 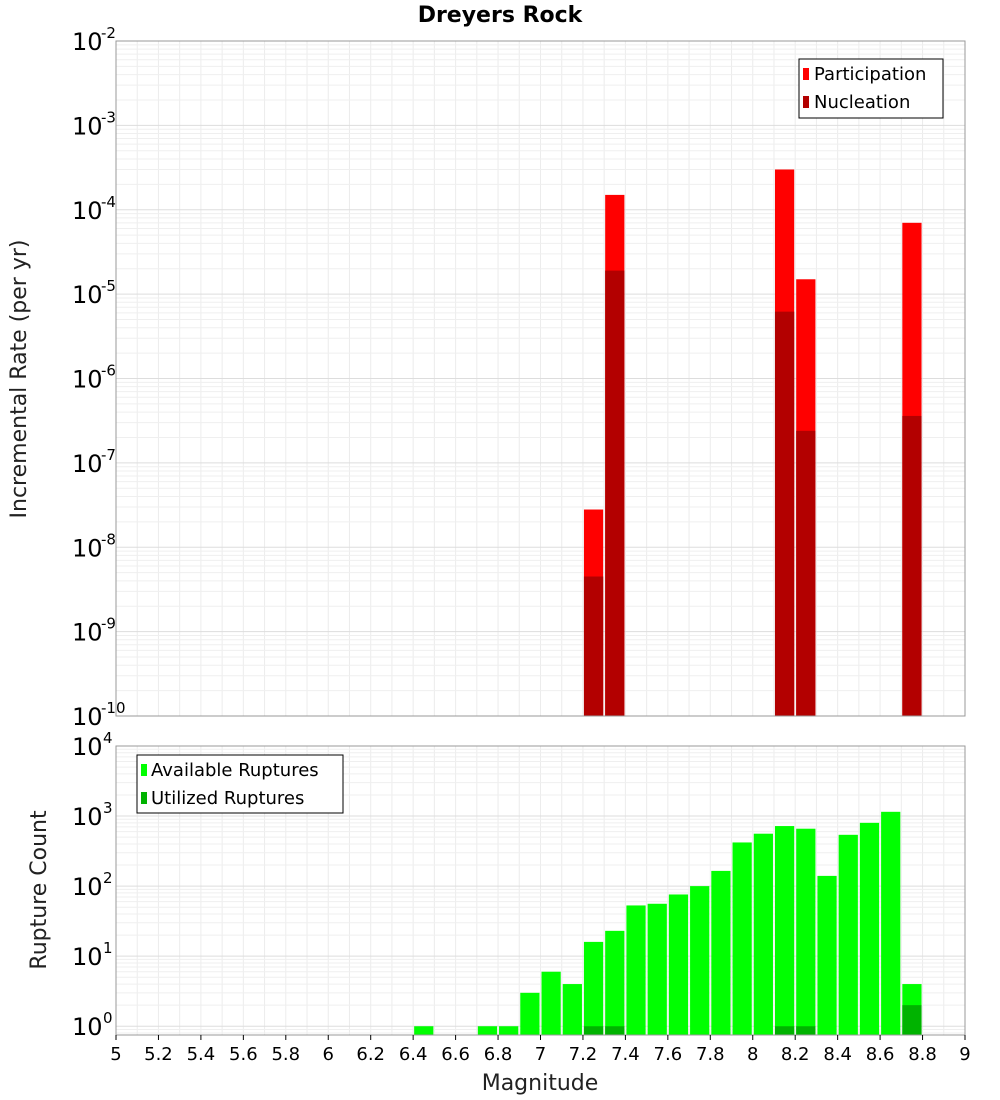 I want to click on legend-swatch-utilized, so click(x=144, y=798).